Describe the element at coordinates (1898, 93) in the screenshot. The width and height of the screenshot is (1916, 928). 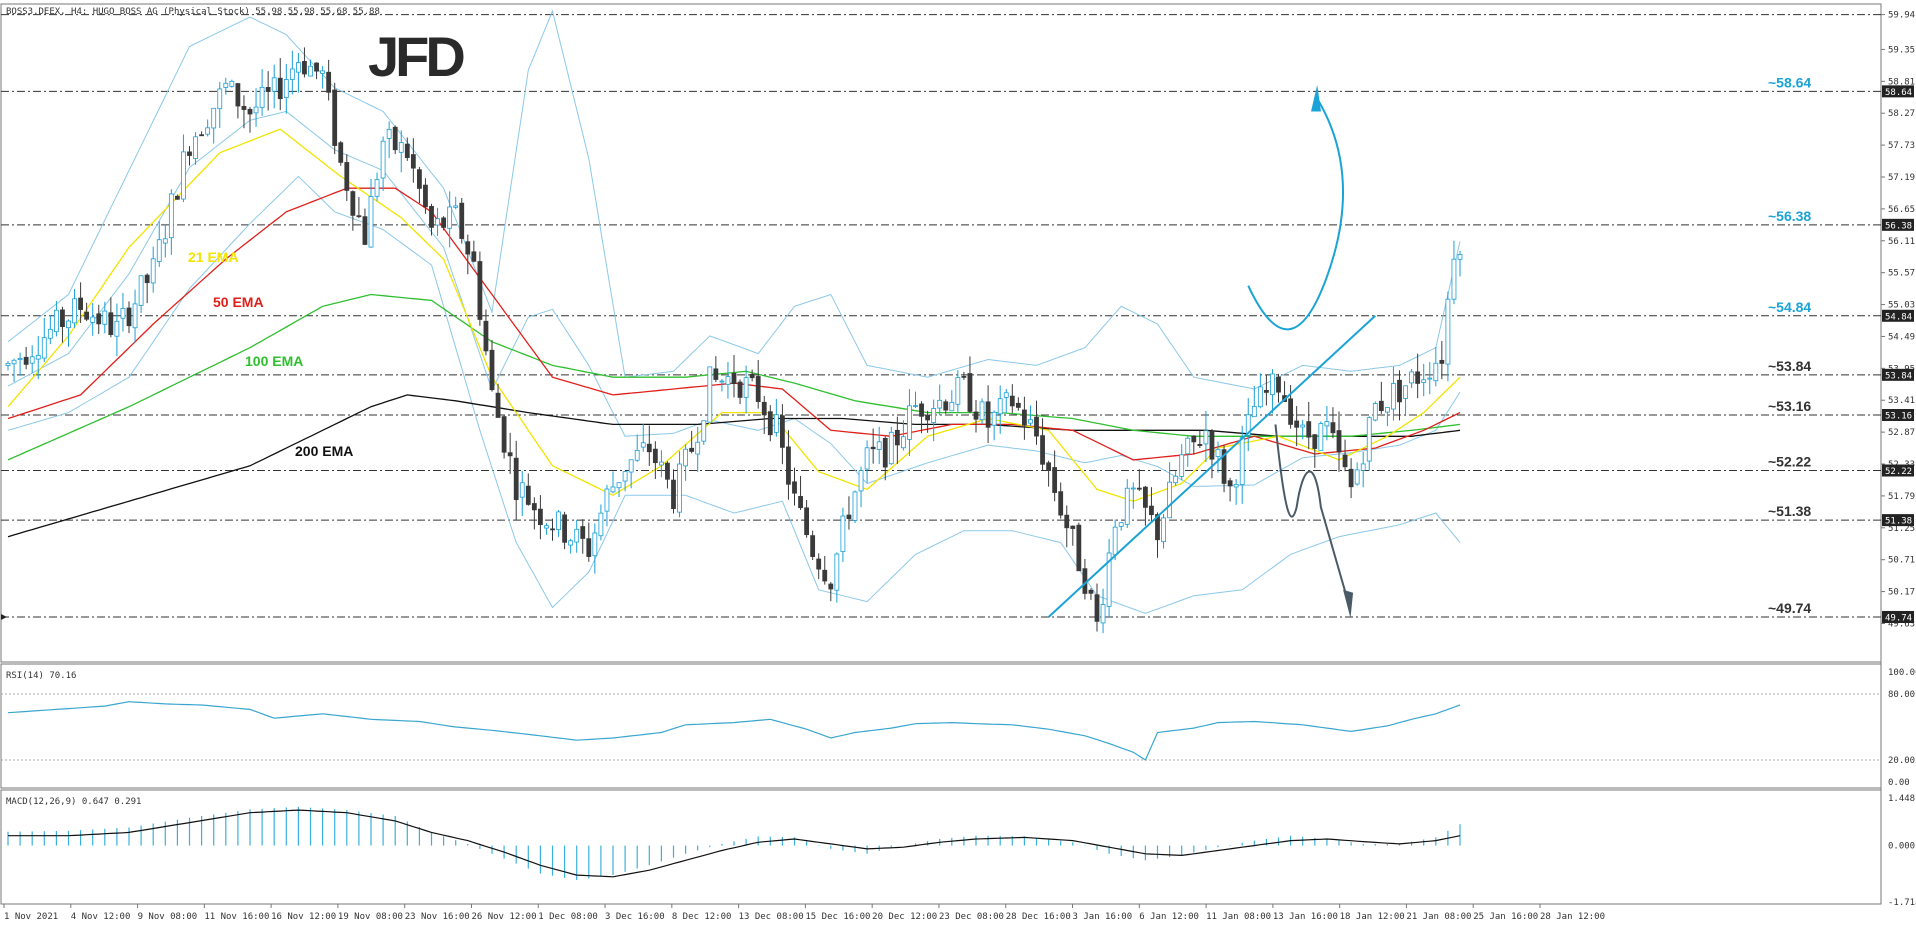
I see `price-tag-label: 58.64` at that location.